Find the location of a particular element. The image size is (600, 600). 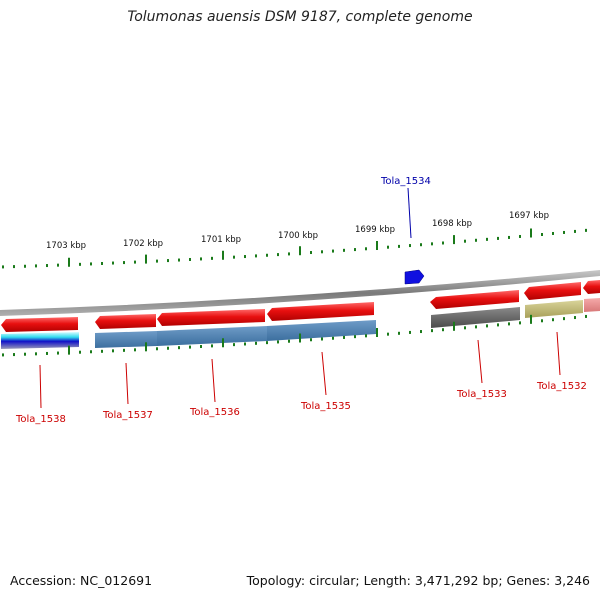

gene-label-tola-1533: Tola_1533 is located at coordinates (481, 394).